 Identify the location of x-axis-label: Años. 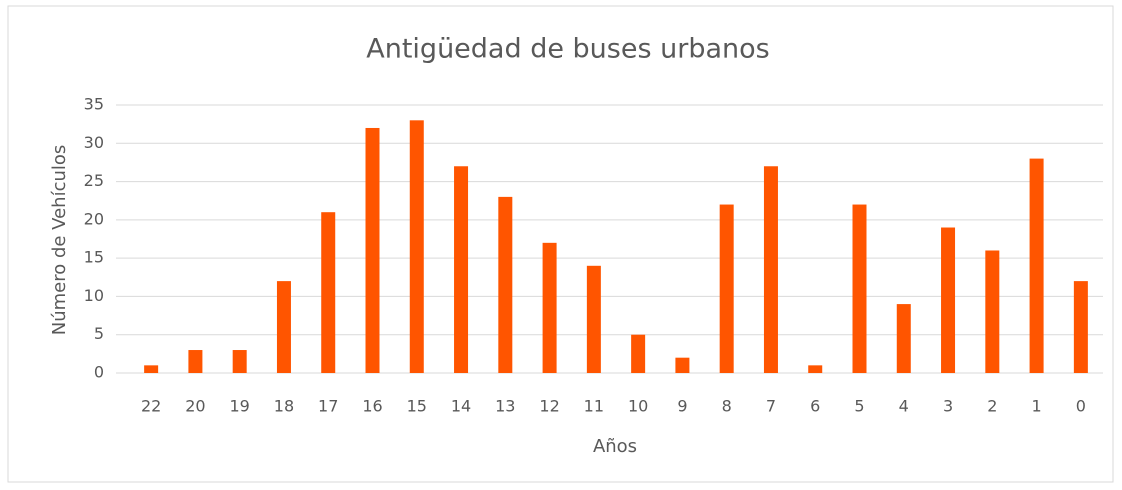
(615, 446).